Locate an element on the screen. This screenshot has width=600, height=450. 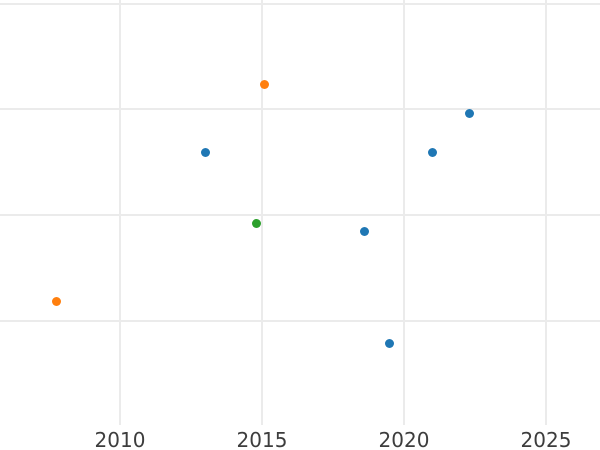
x-tick-label: 2025 is located at coordinates (546, 439).